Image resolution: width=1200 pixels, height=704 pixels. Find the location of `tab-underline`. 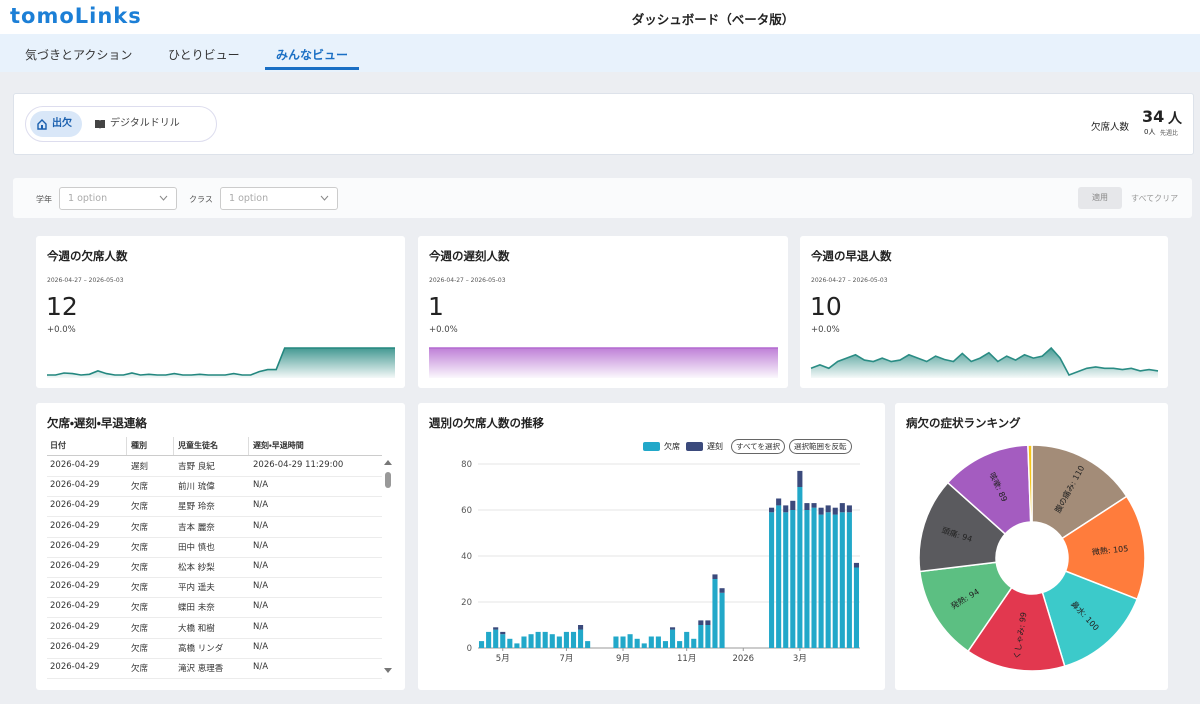

tab-underline is located at coordinates (312, 68).